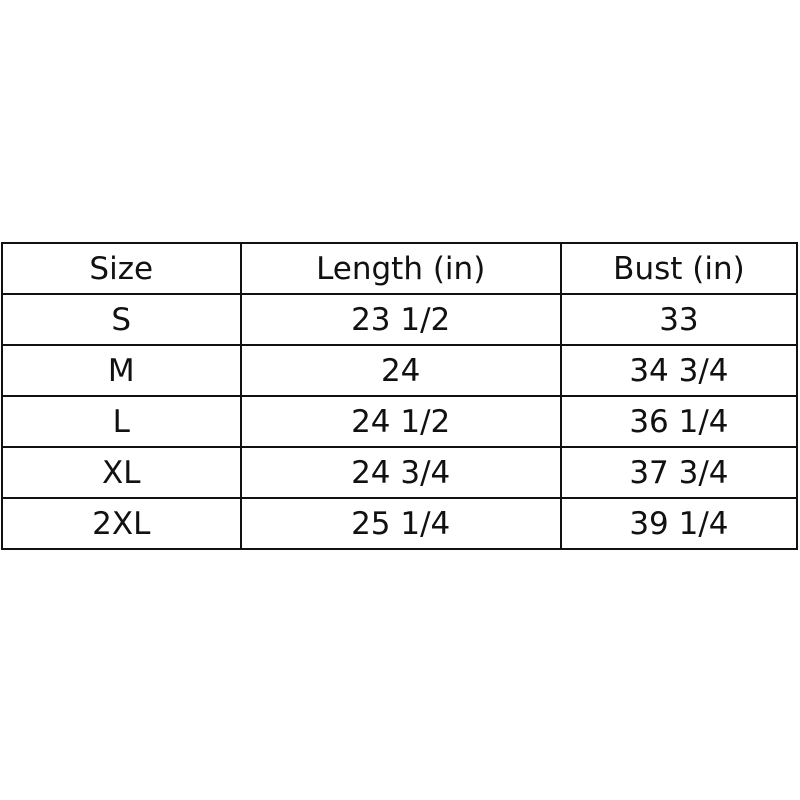  What do you see at coordinates (121, 319) in the screenshot?
I see `size-cell: S` at bounding box center [121, 319].